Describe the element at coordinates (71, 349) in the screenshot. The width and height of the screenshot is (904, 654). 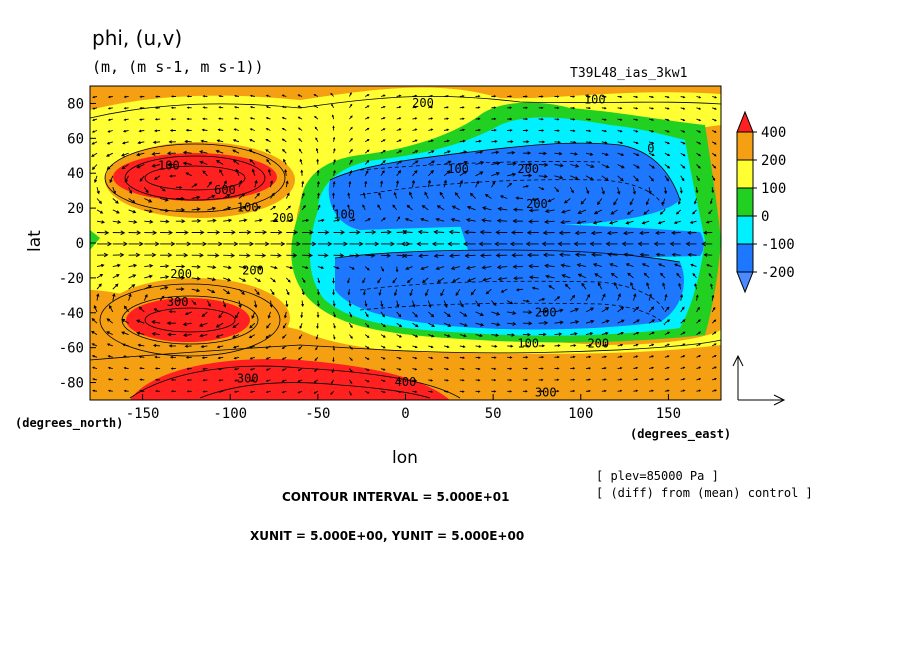
I see `y-tick-label: -60` at that location.